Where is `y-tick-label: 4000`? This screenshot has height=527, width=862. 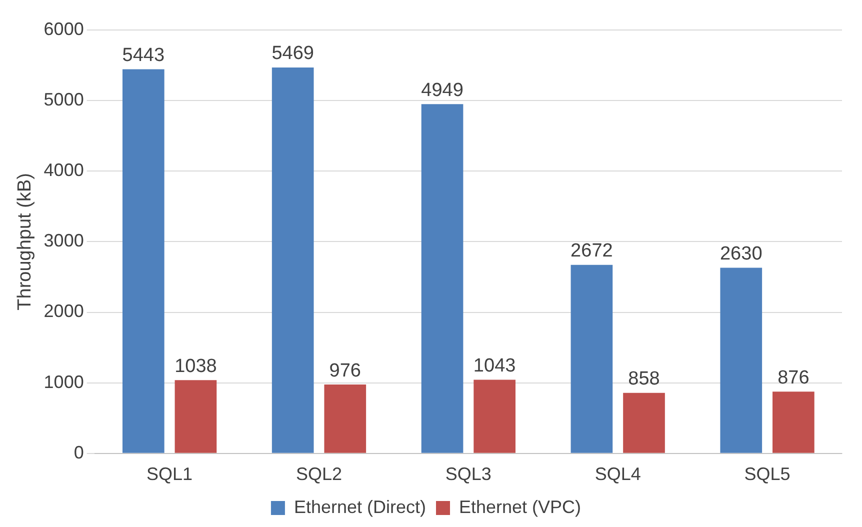 y-tick-label: 4000 is located at coordinates (64, 170).